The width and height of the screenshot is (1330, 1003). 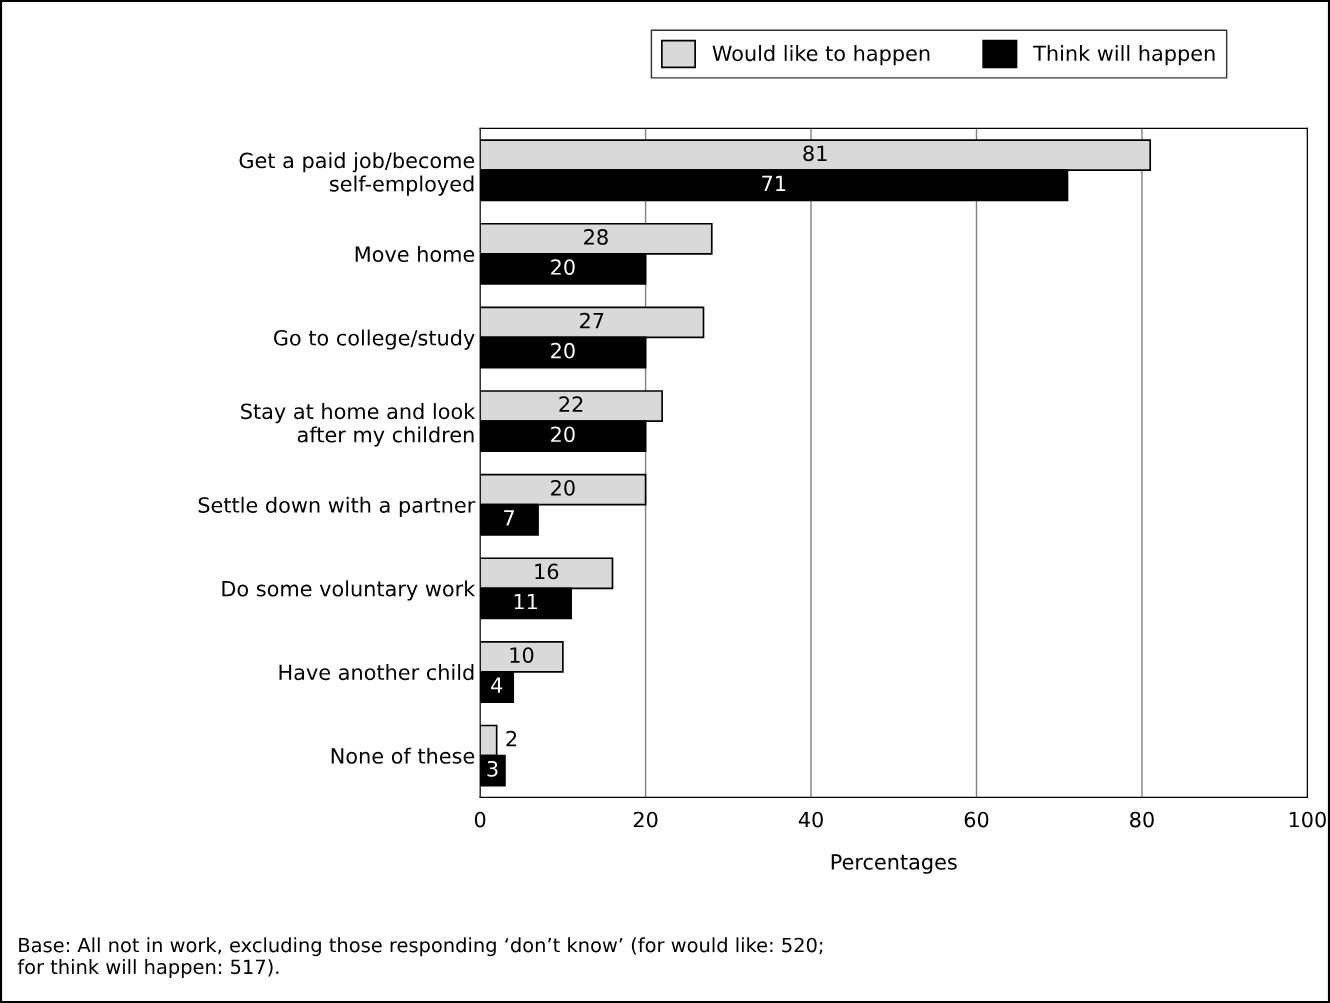 What do you see at coordinates (522, 655) in the screenshot?
I see `data-label: 10` at bounding box center [522, 655].